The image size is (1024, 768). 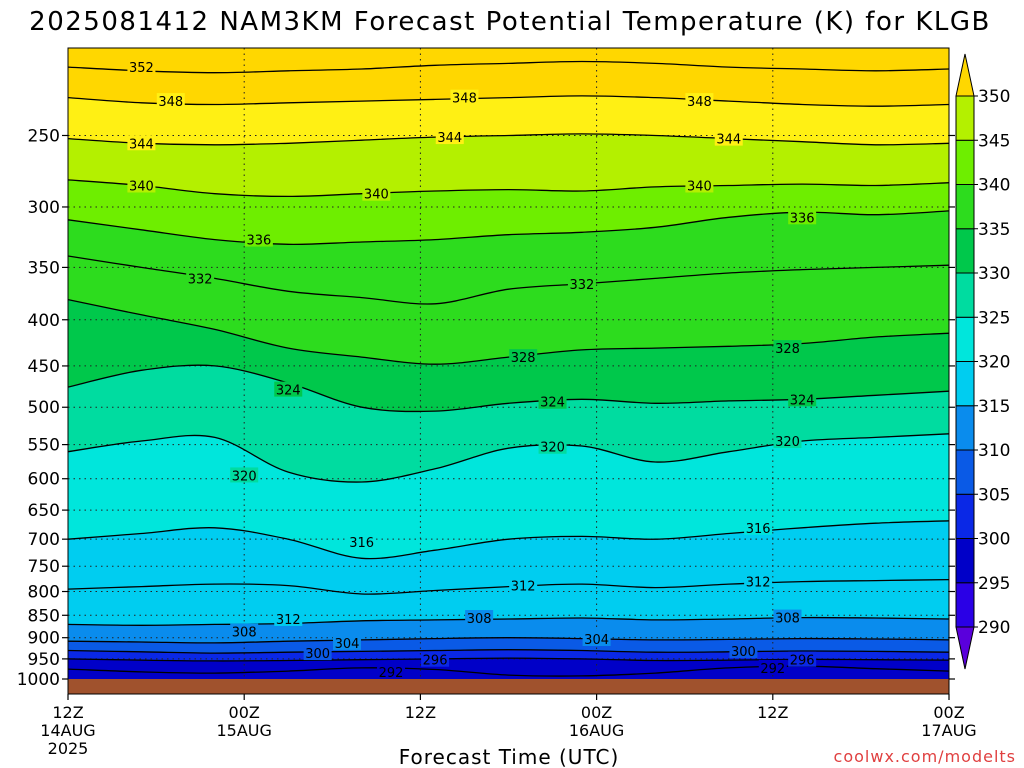 What do you see at coordinates (44, 136) in the screenshot?
I see `y-tick-label: 250` at bounding box center [44, 136].